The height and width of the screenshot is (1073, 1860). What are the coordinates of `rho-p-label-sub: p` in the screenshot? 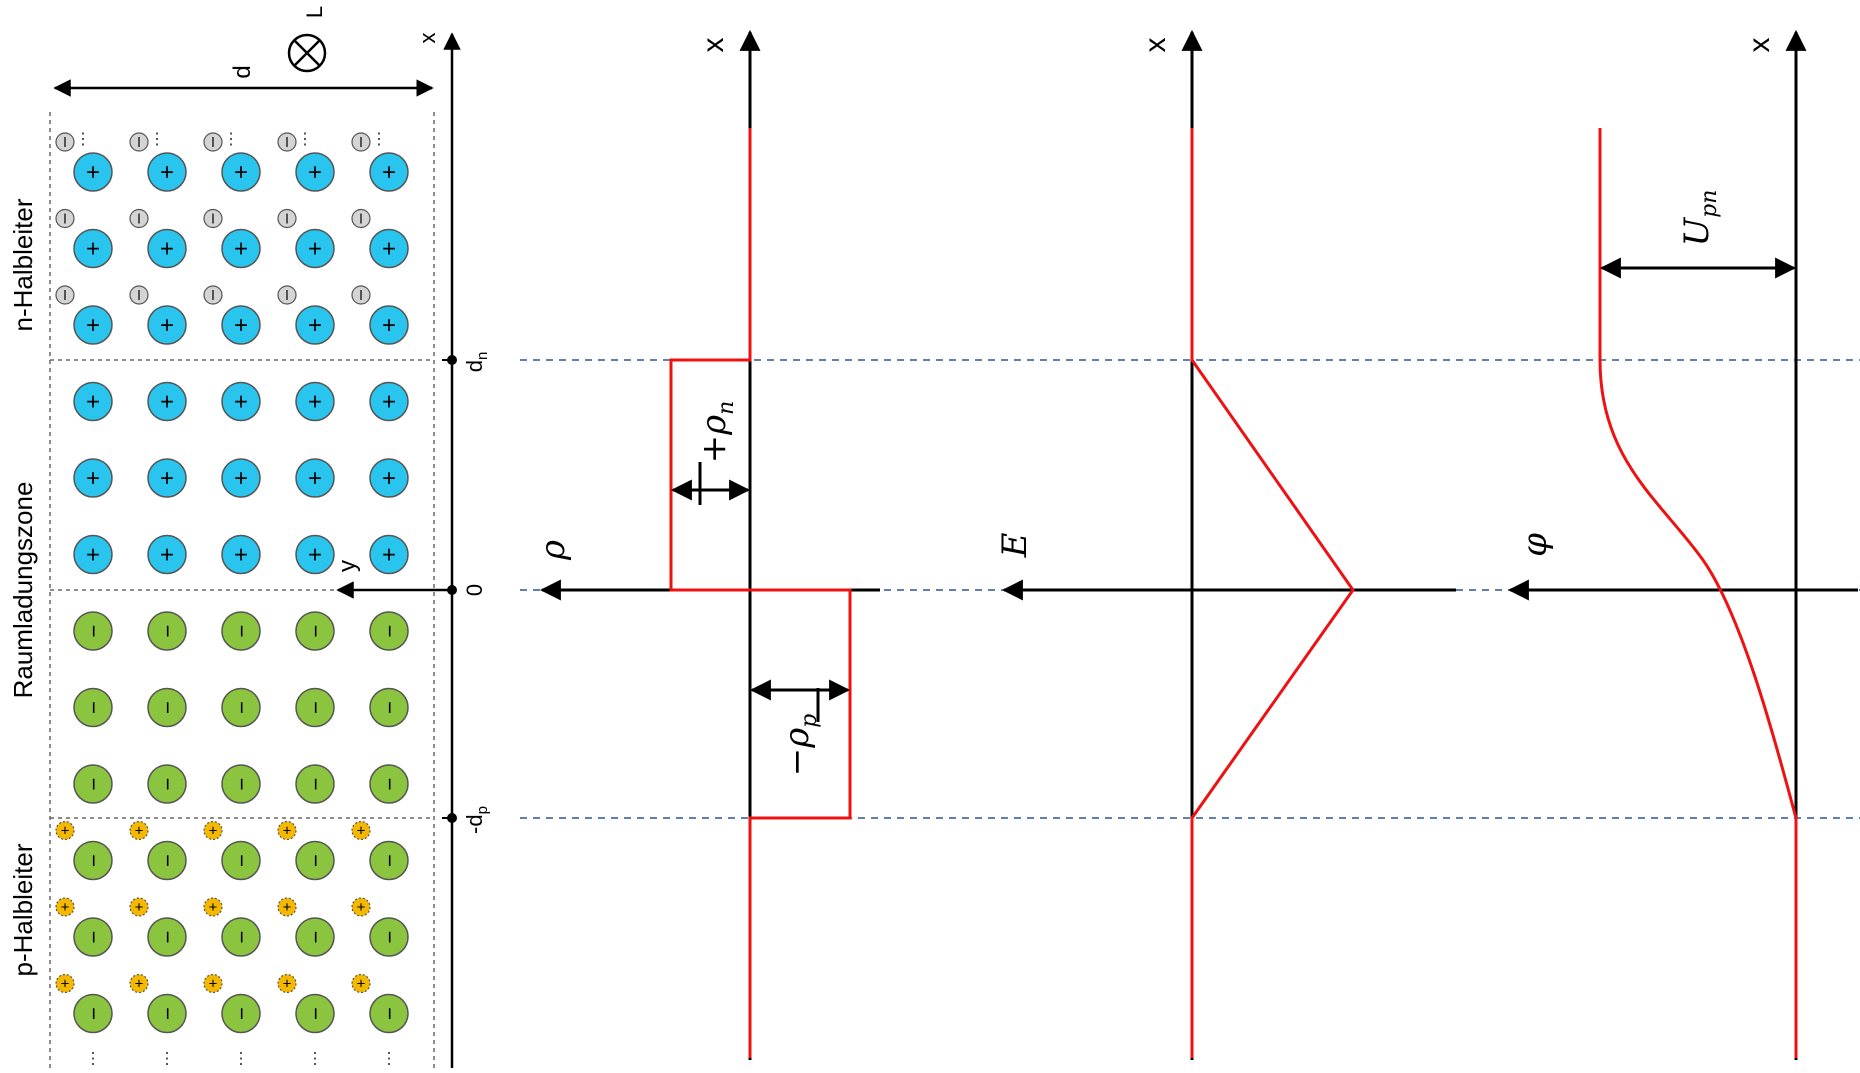 It's located at (809, 721).